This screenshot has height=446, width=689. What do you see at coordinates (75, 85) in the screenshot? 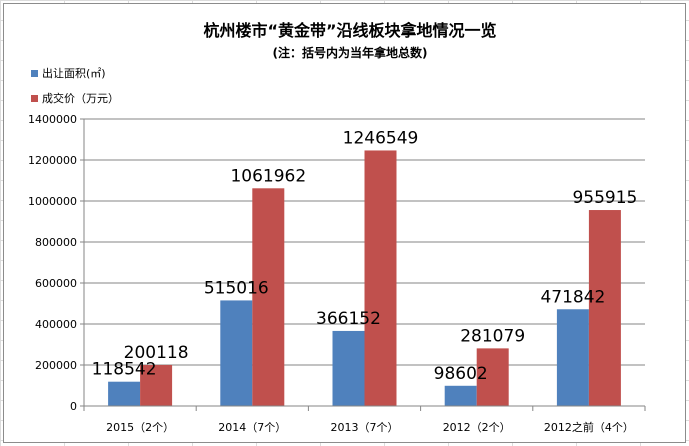
I see `legend: 出让面积(㎡) 成交价（万元）` at bounding box center [75, 85].